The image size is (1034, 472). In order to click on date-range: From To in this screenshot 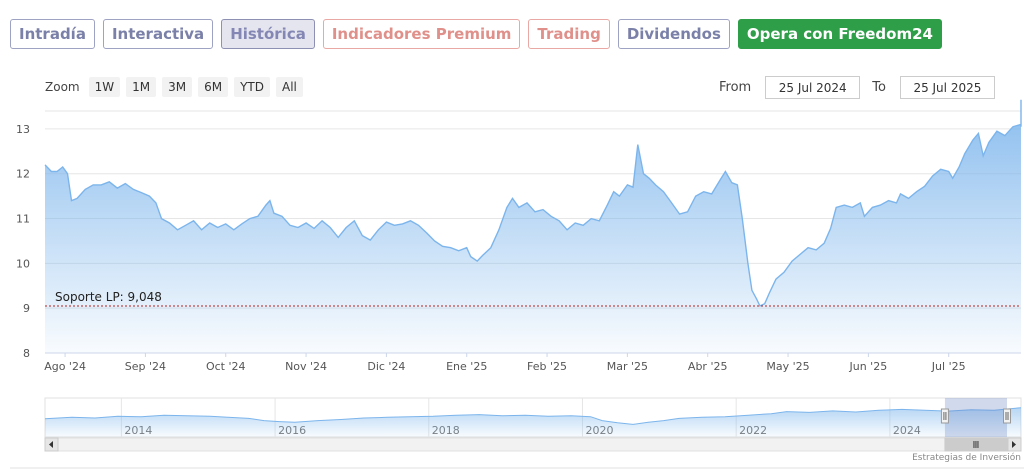, I will do `click(863, 87)`.